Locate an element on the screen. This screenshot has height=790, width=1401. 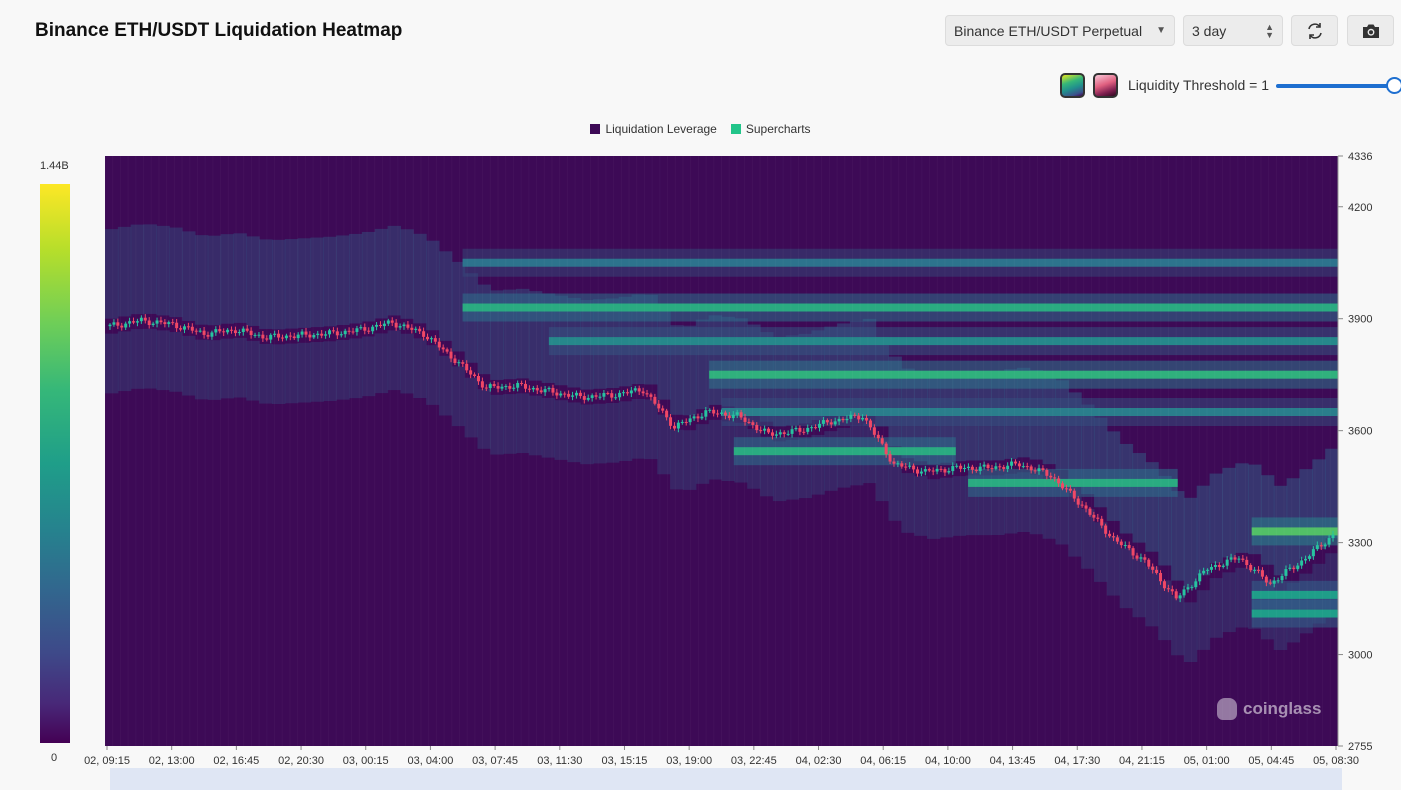
legend-label: Supercharts is located at coordinates (778, 129).